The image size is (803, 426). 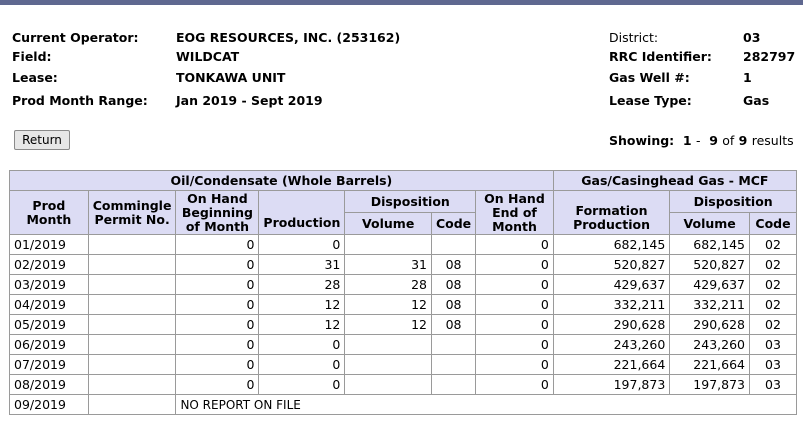 What do you see at coordinates (611, 344) in the screenshot?
I see `formation-production-cell: 243,260` at bounding box center [611, 344].